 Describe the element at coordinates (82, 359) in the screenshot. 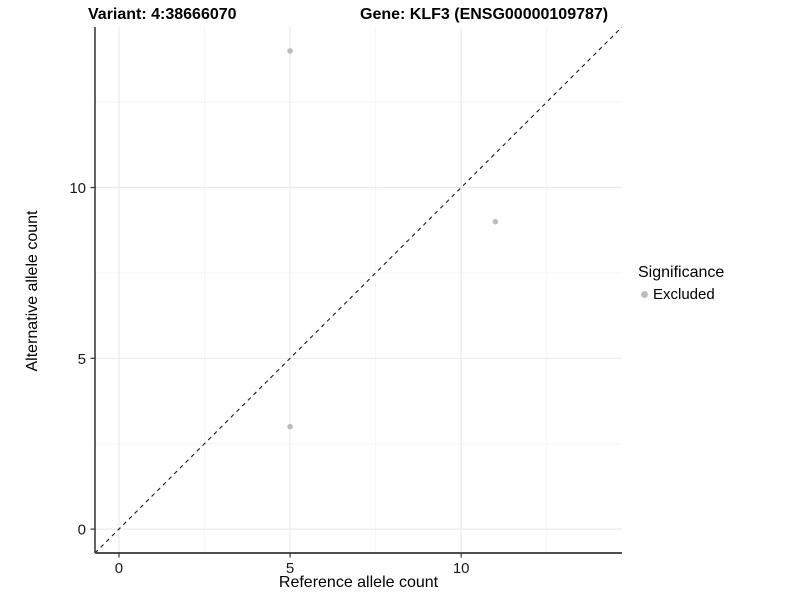

I see `y-tick-label: 5` at that location.